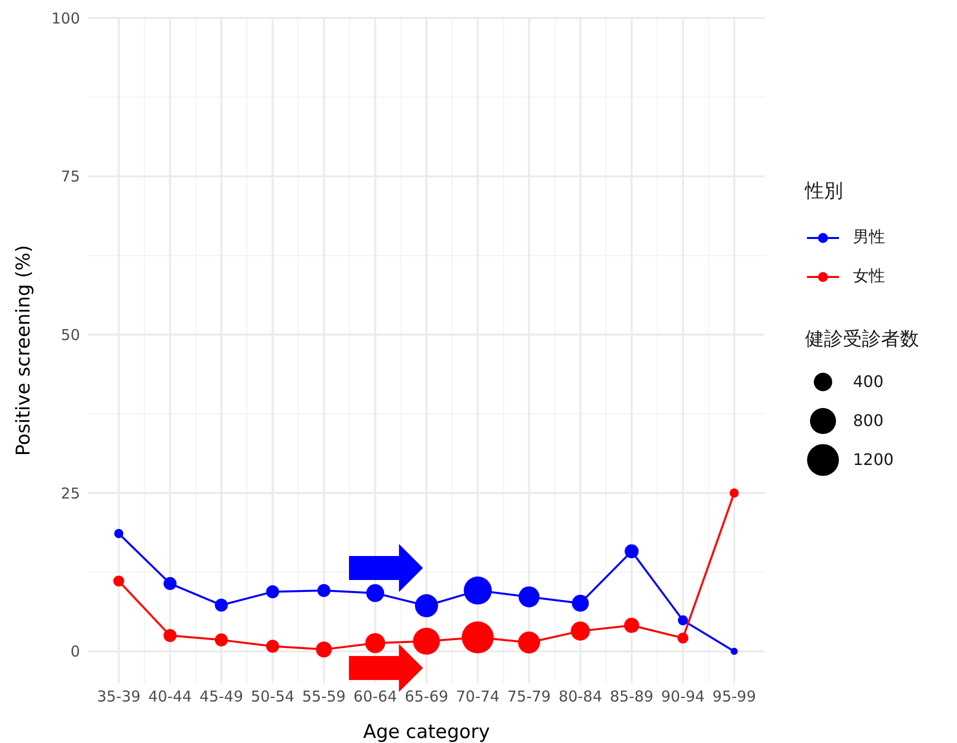  What do you see at coordinates (70, 493) in the screenshot?
I see `y-tick-label: 25` at bounding box center [70, 493].